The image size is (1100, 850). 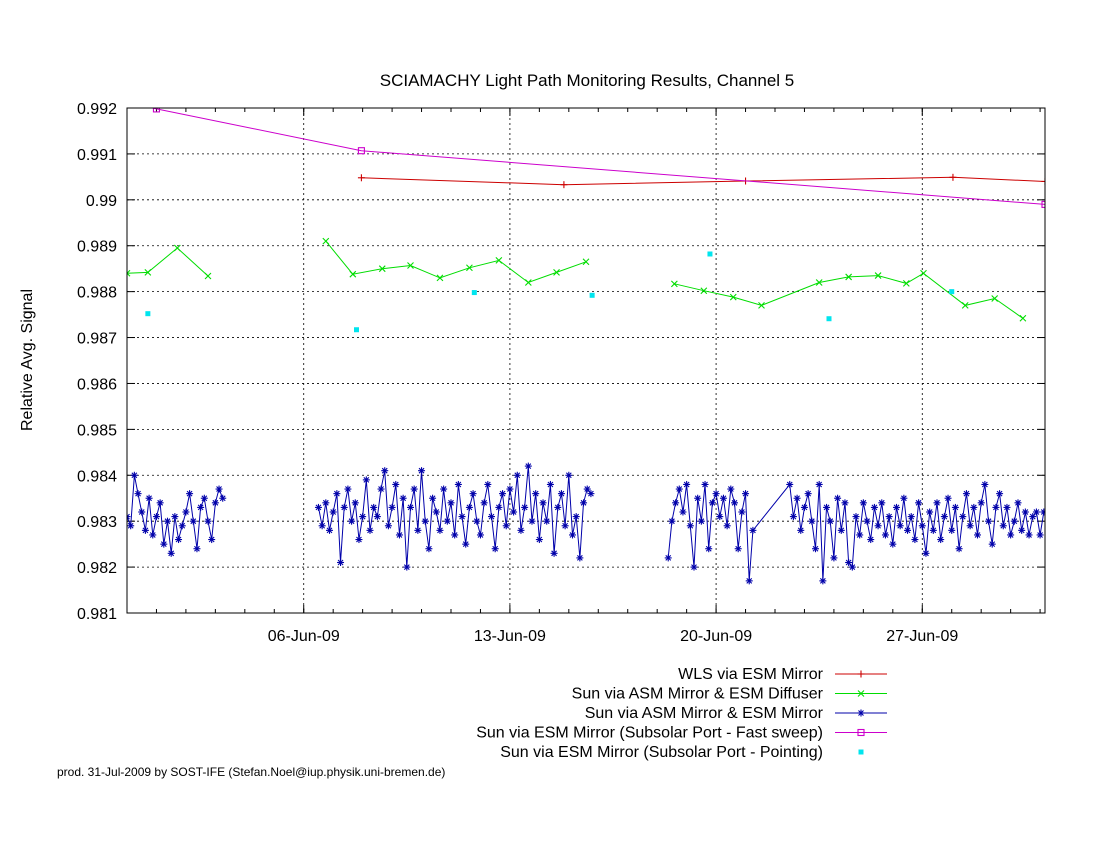 What do you see at coordinates (861, 693) in the screenshot?
I see `legend-marker` at bounding box center [861, 693].